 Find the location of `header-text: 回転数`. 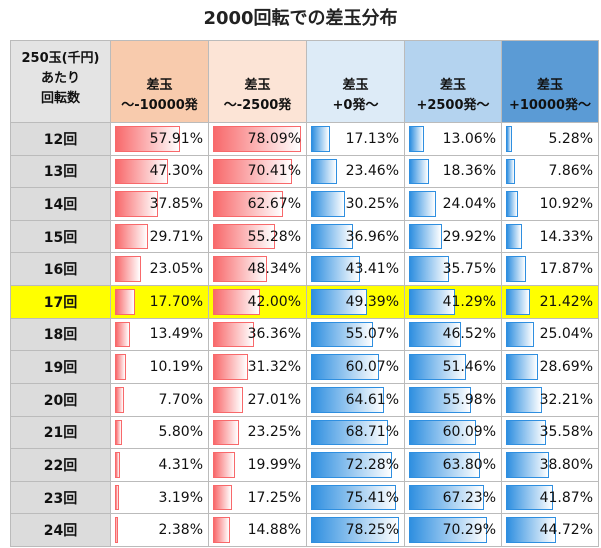

header-text: 回転数 is located at coordinates (60, 98).